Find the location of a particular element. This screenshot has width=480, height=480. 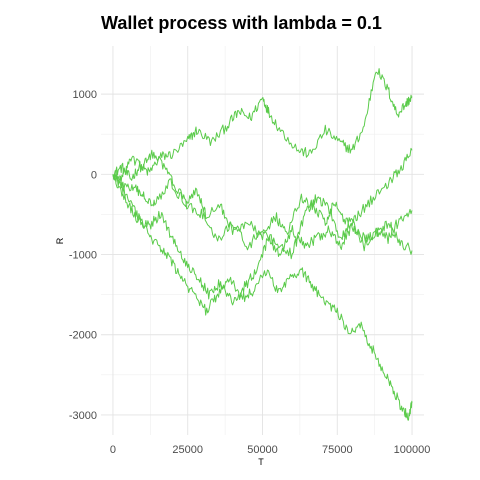

y-tick-label: -3000 is located at coordinates (83, 416).